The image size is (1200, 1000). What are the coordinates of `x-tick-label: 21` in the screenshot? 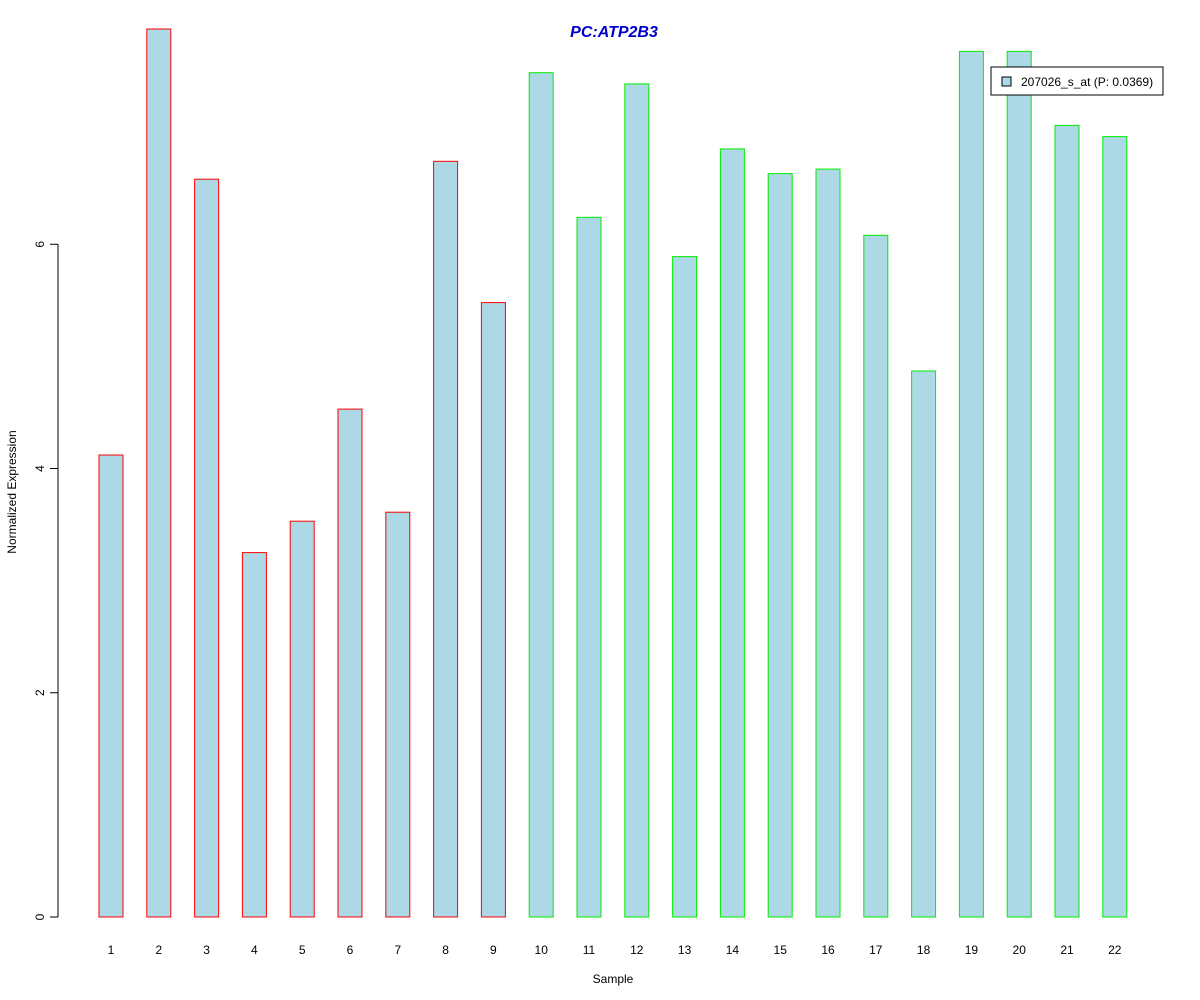 It's located at (1067, 950).